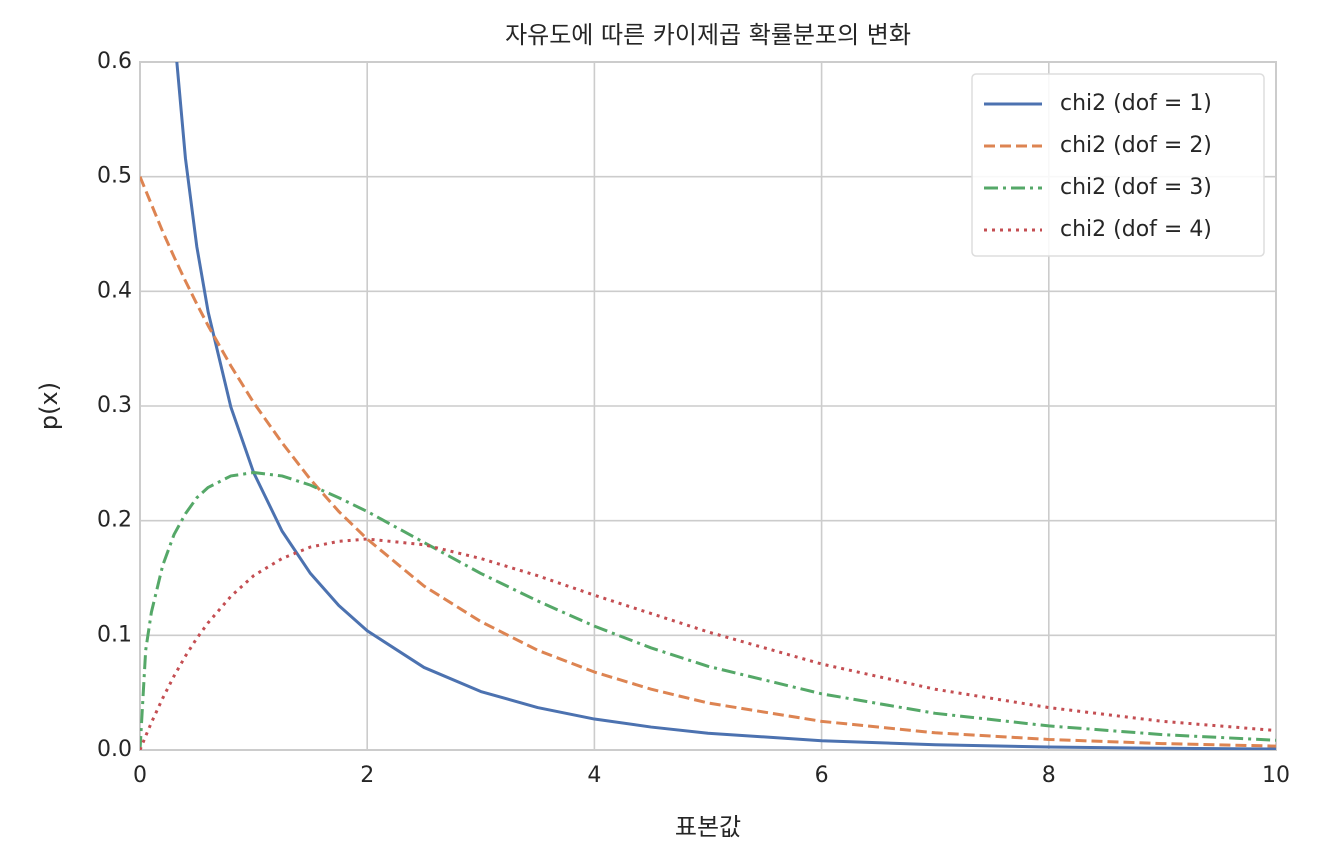  What do you see at coordinates (1276, 775) in the screenshot?
I see `x-tick-label: 10` at bounding box center [1276, 775].